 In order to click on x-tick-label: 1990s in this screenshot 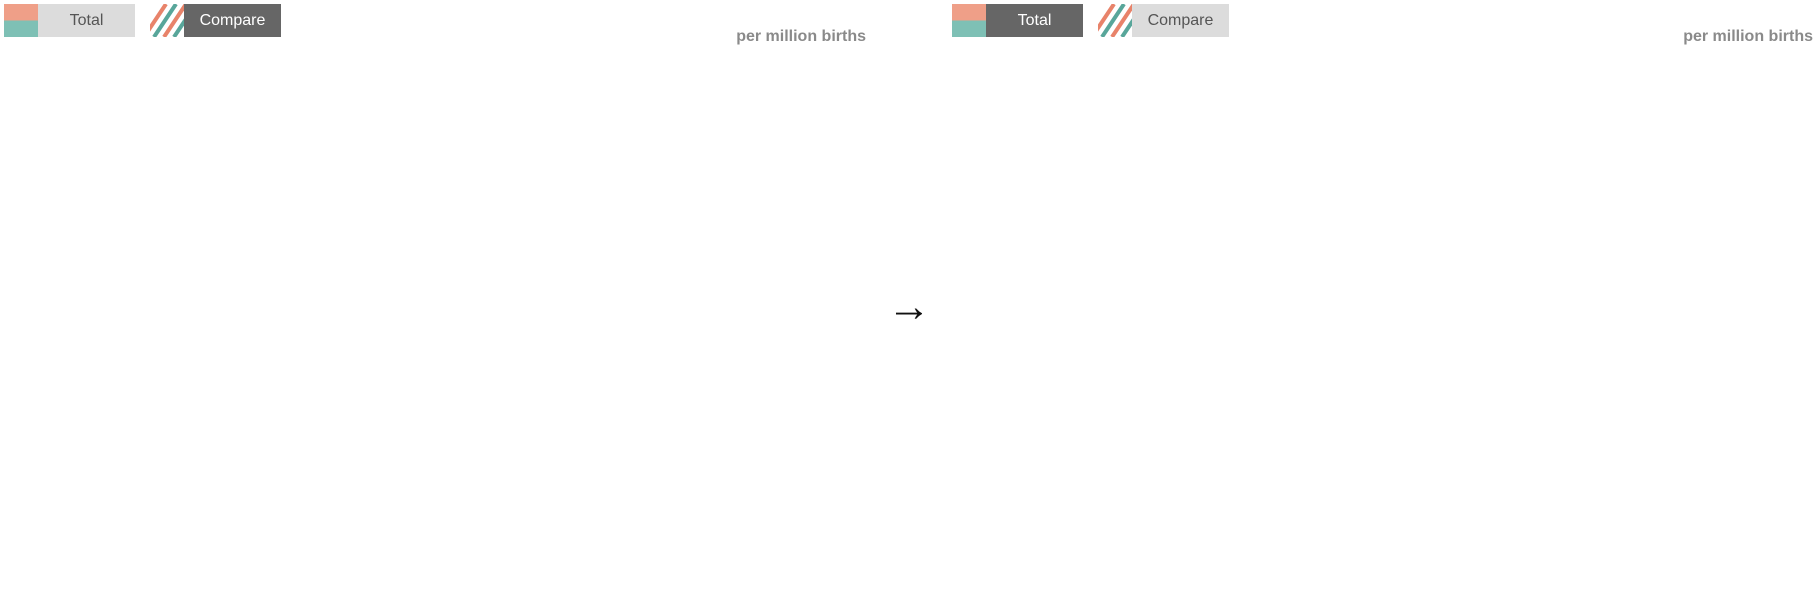, I will do `click(1586, 595)`.